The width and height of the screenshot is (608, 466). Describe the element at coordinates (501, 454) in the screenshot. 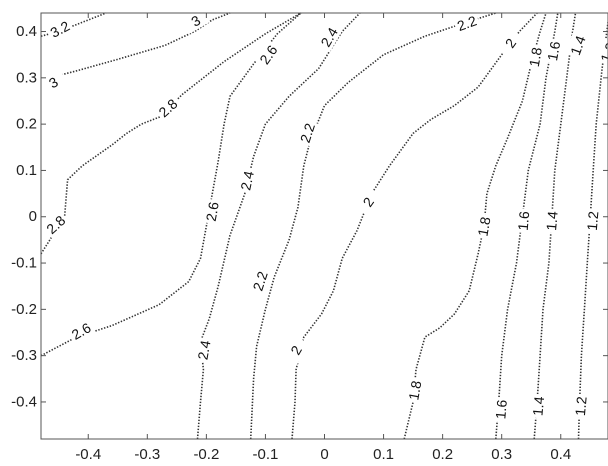

I see `x-tick-label: 0.3` at that location.